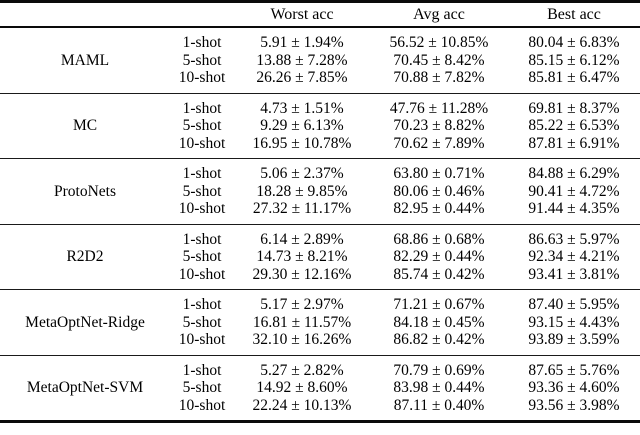 The width and height of the screenshot is (640, 435). I want to click on cell-worst: 16.81 ± 11.57%, so click(302, 322).